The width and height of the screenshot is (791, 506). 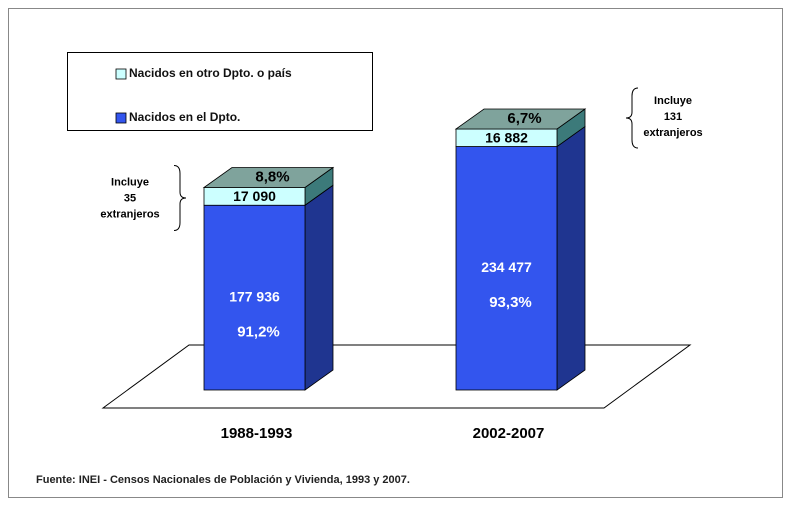 What do you see at coordinates (184, 117) in the screenshot?
I see `legend-label: Nacidos en el Dpto.` at bounding box center [184, 117].